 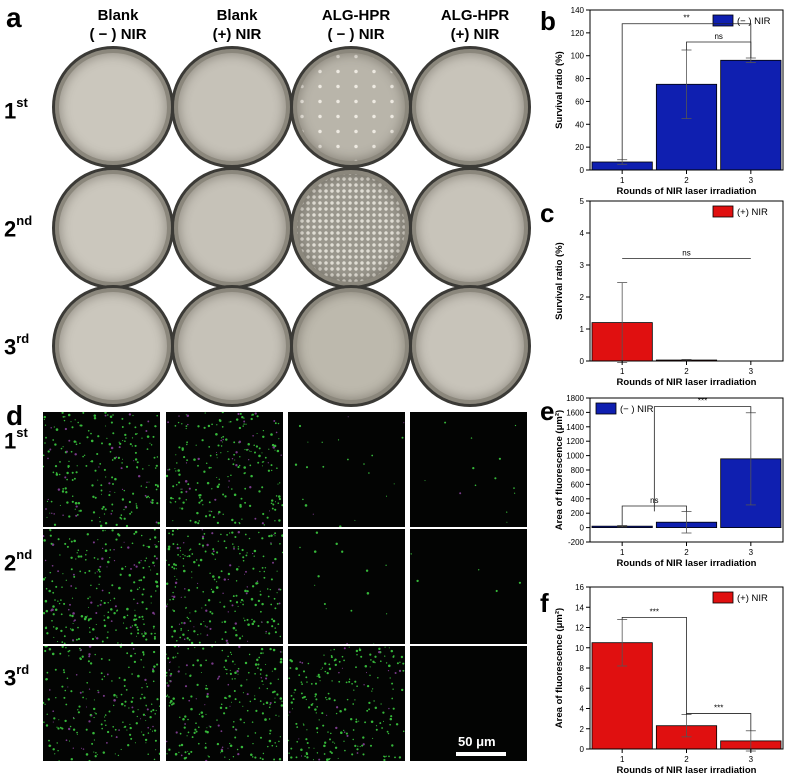 What do you see at coordinates (622, 552) in the screenshot?
I see `chart-e-xtick-label: 1` at bounding box center [622, 552].